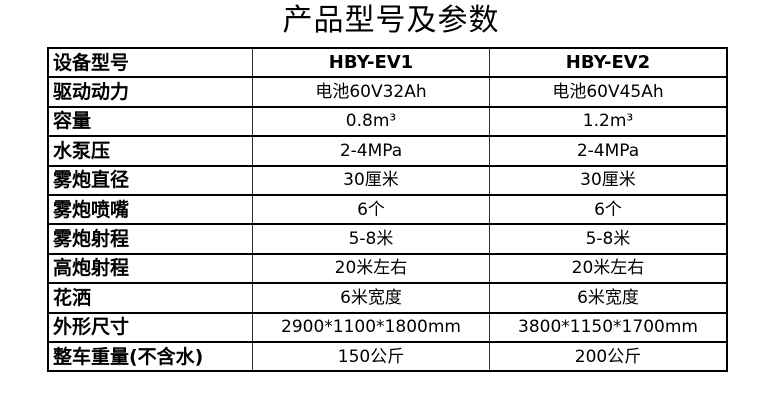 This screenshot has width=782, height=405. I want to click on cell-ev1: 0.8m³, so click(371, 121).